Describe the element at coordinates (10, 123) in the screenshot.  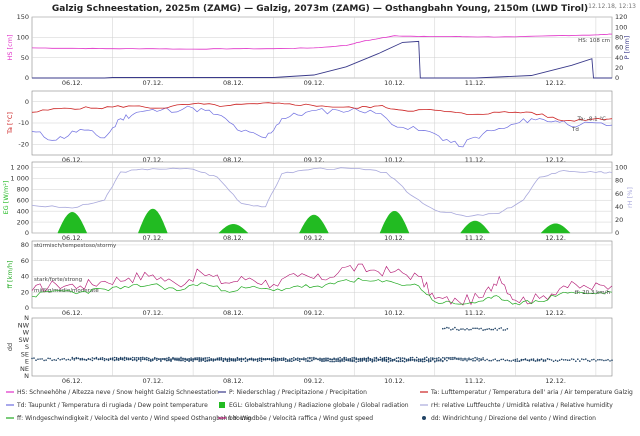
I see `y-axis-label: Ta [°C]` at that location.